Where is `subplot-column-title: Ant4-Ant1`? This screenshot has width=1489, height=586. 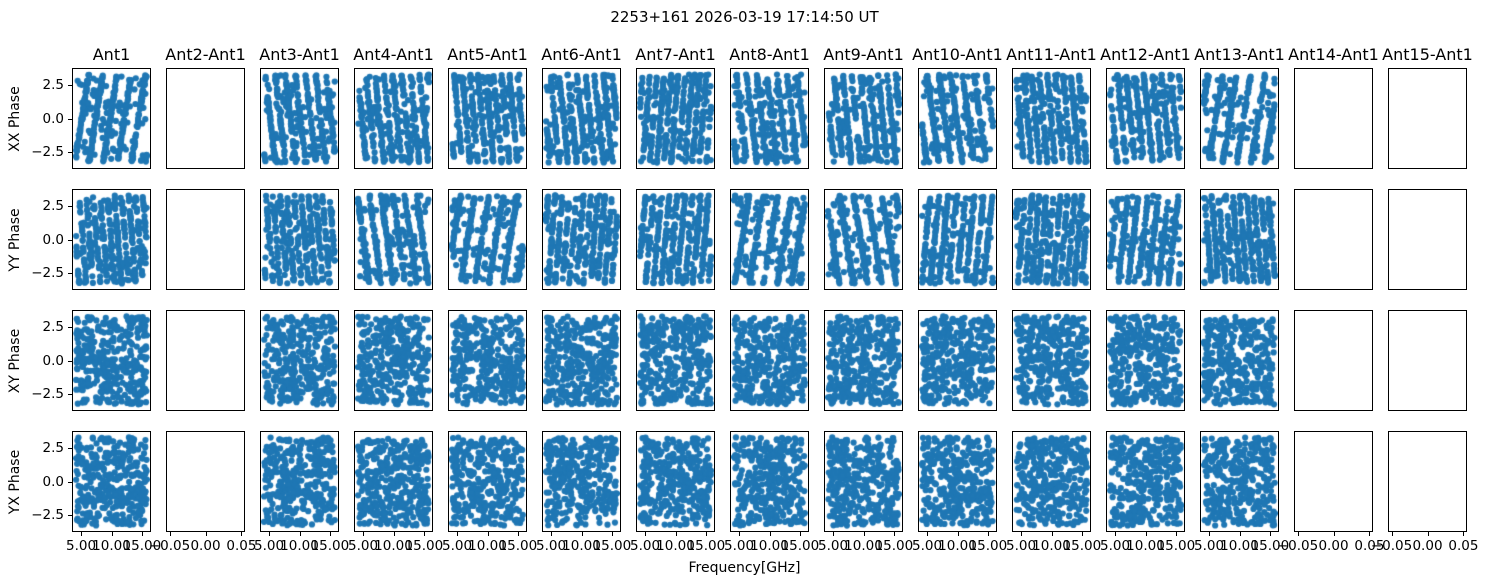
subplot-column-title: Ant4-Ant1 is located at coordinates (393, 54).